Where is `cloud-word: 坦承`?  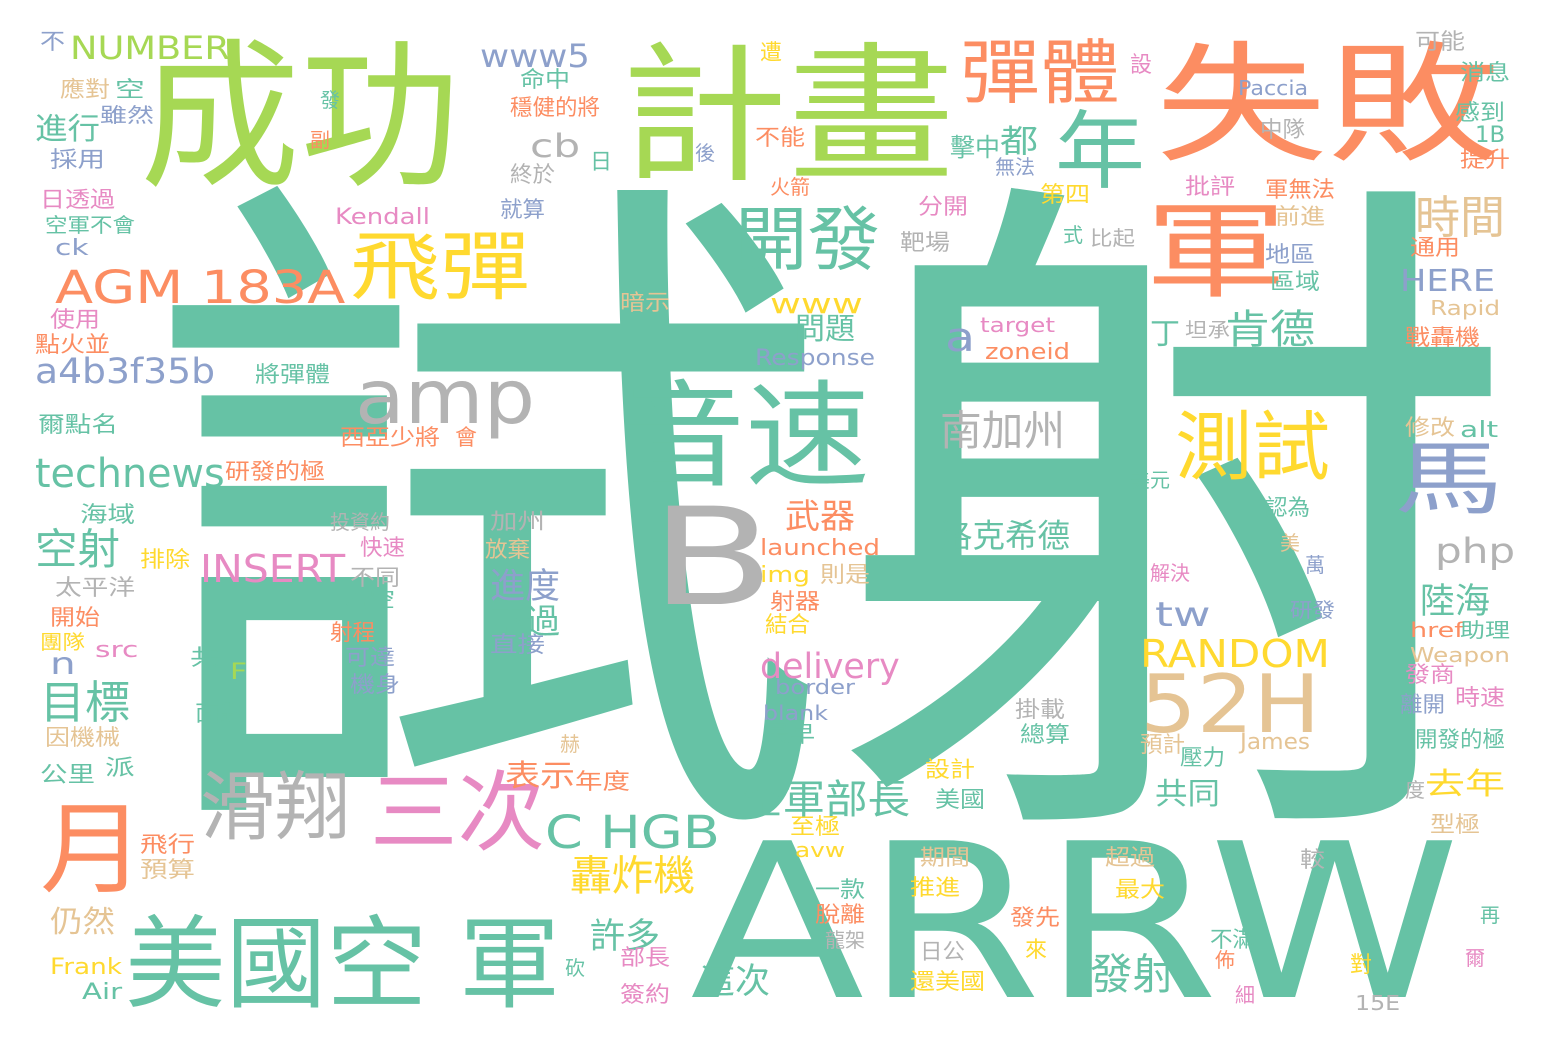
cloud-word: 坦承 is located at coordinates (1207, 330).